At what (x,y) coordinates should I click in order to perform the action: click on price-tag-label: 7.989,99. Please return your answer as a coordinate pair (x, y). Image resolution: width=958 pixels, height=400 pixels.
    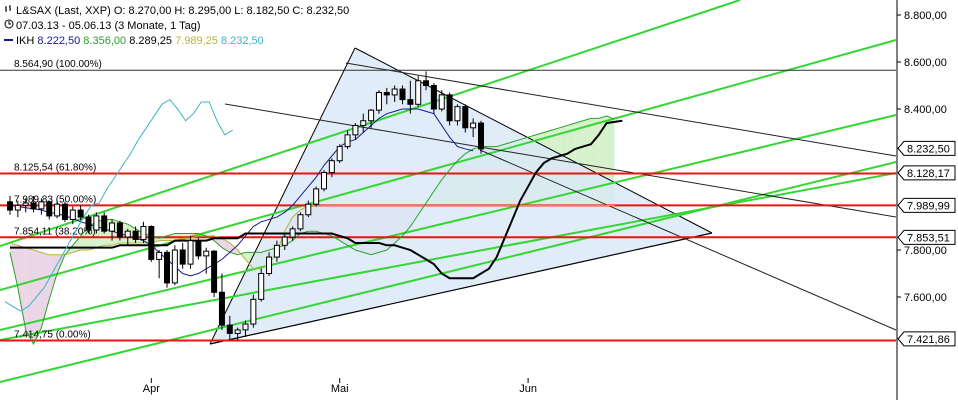
    Looking at the image, I should click on (928, 206).